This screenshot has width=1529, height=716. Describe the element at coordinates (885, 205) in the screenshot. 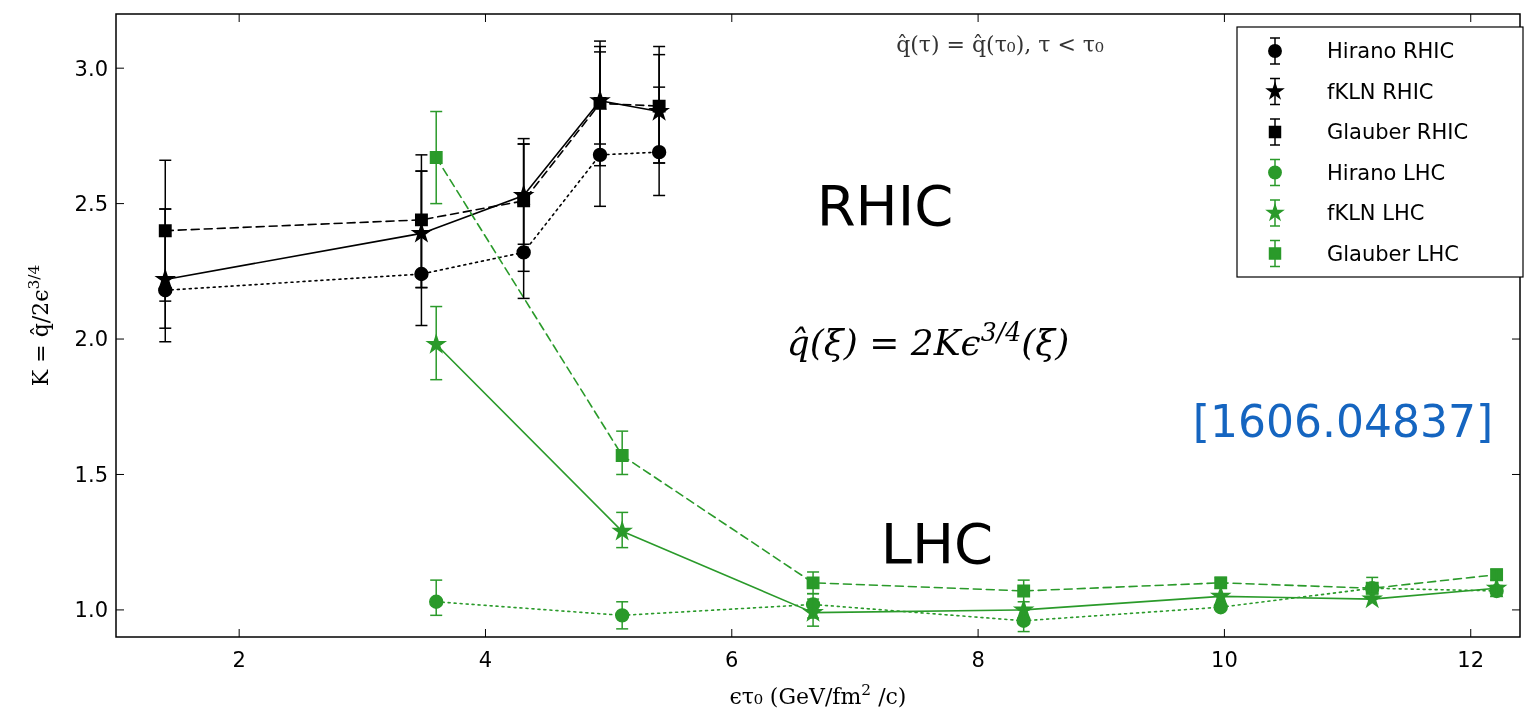

I see `annotation: RHIC` at that location.